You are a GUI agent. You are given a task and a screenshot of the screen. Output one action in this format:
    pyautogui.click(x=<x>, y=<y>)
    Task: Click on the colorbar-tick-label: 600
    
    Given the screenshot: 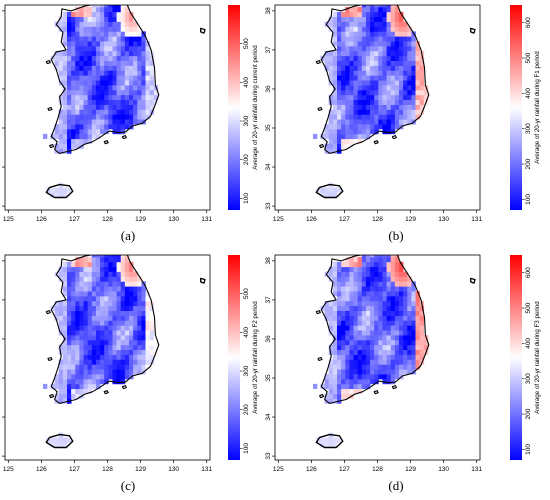 What is the action you would take?
    pyautogui.click(x=528, y=22)
    